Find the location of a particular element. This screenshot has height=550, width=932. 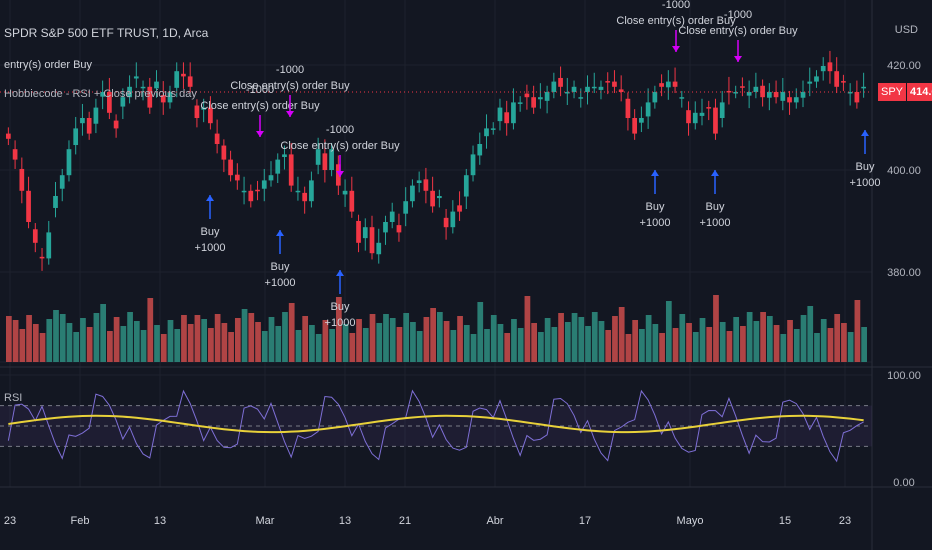

time-tick-label: Mayo is located at coordinates (690, 521).